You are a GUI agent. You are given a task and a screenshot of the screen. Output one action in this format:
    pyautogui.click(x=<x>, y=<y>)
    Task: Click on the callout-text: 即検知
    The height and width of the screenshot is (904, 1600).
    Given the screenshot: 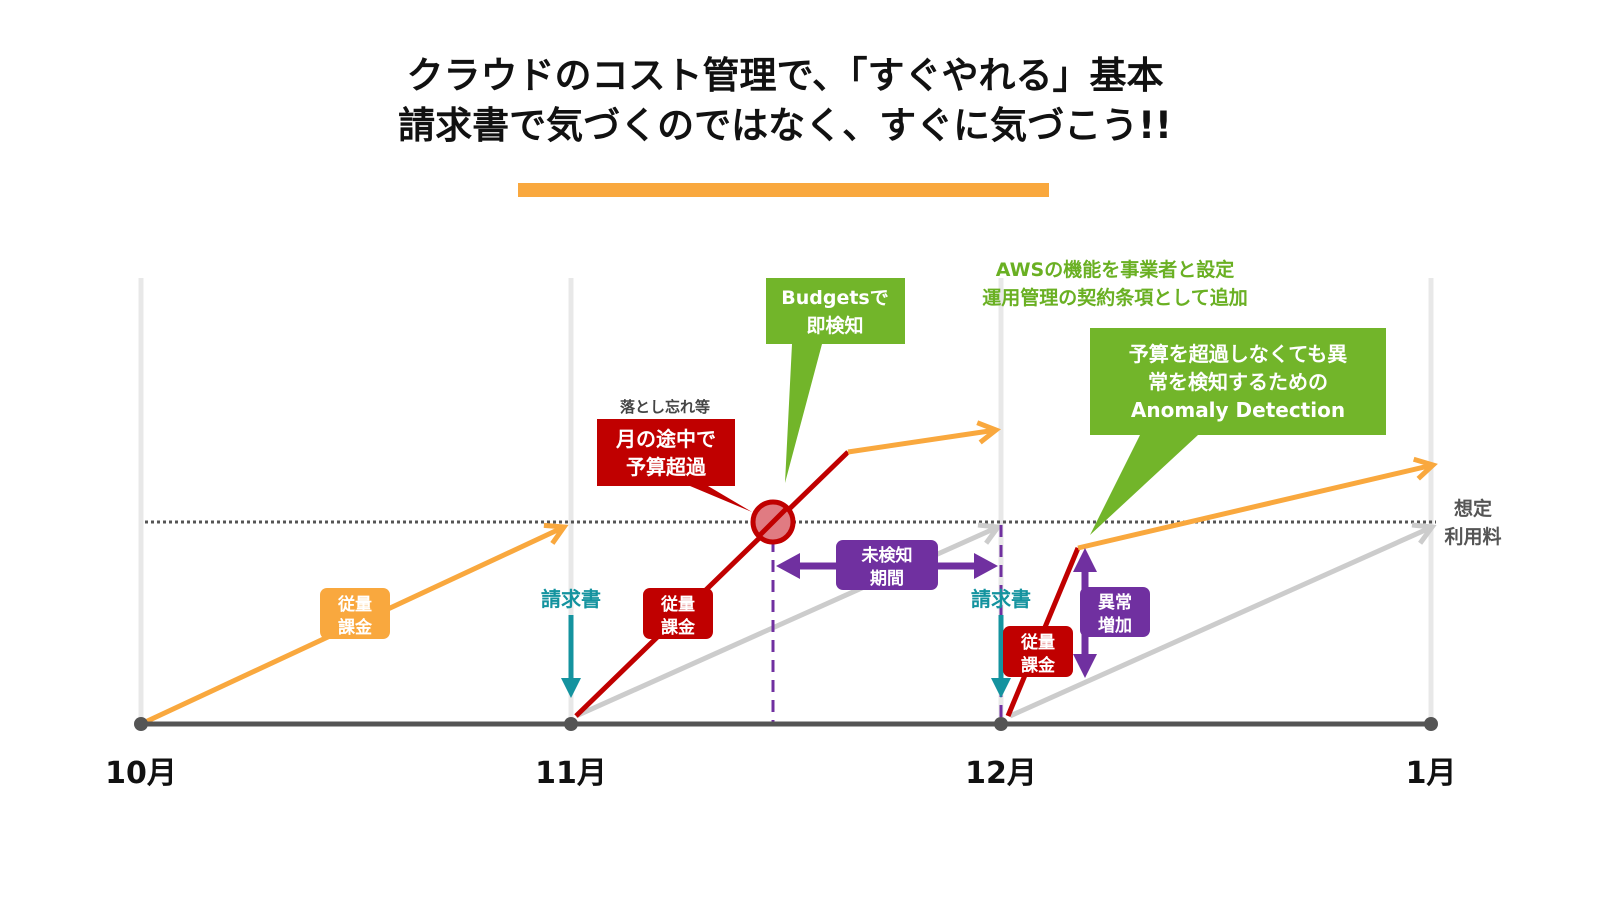 What is the action you would take?
    pyautogui.click(x=834, y=325)
    